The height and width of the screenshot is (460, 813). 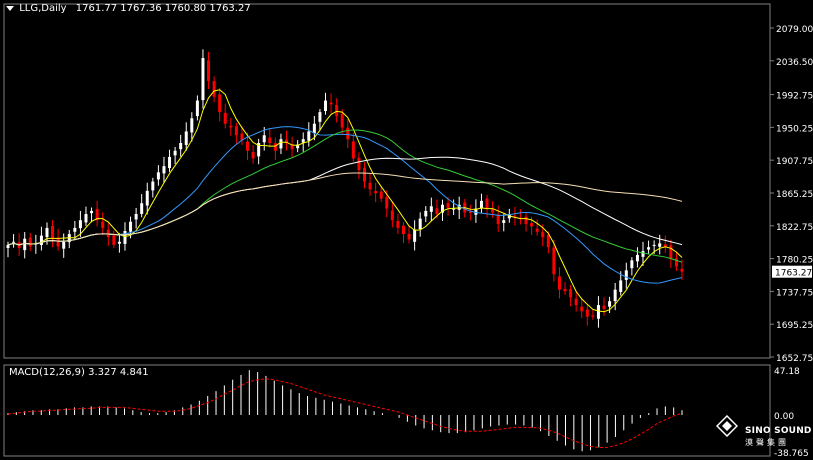 I want to click on chart-collapse-icon, so click(x=10, y=8).